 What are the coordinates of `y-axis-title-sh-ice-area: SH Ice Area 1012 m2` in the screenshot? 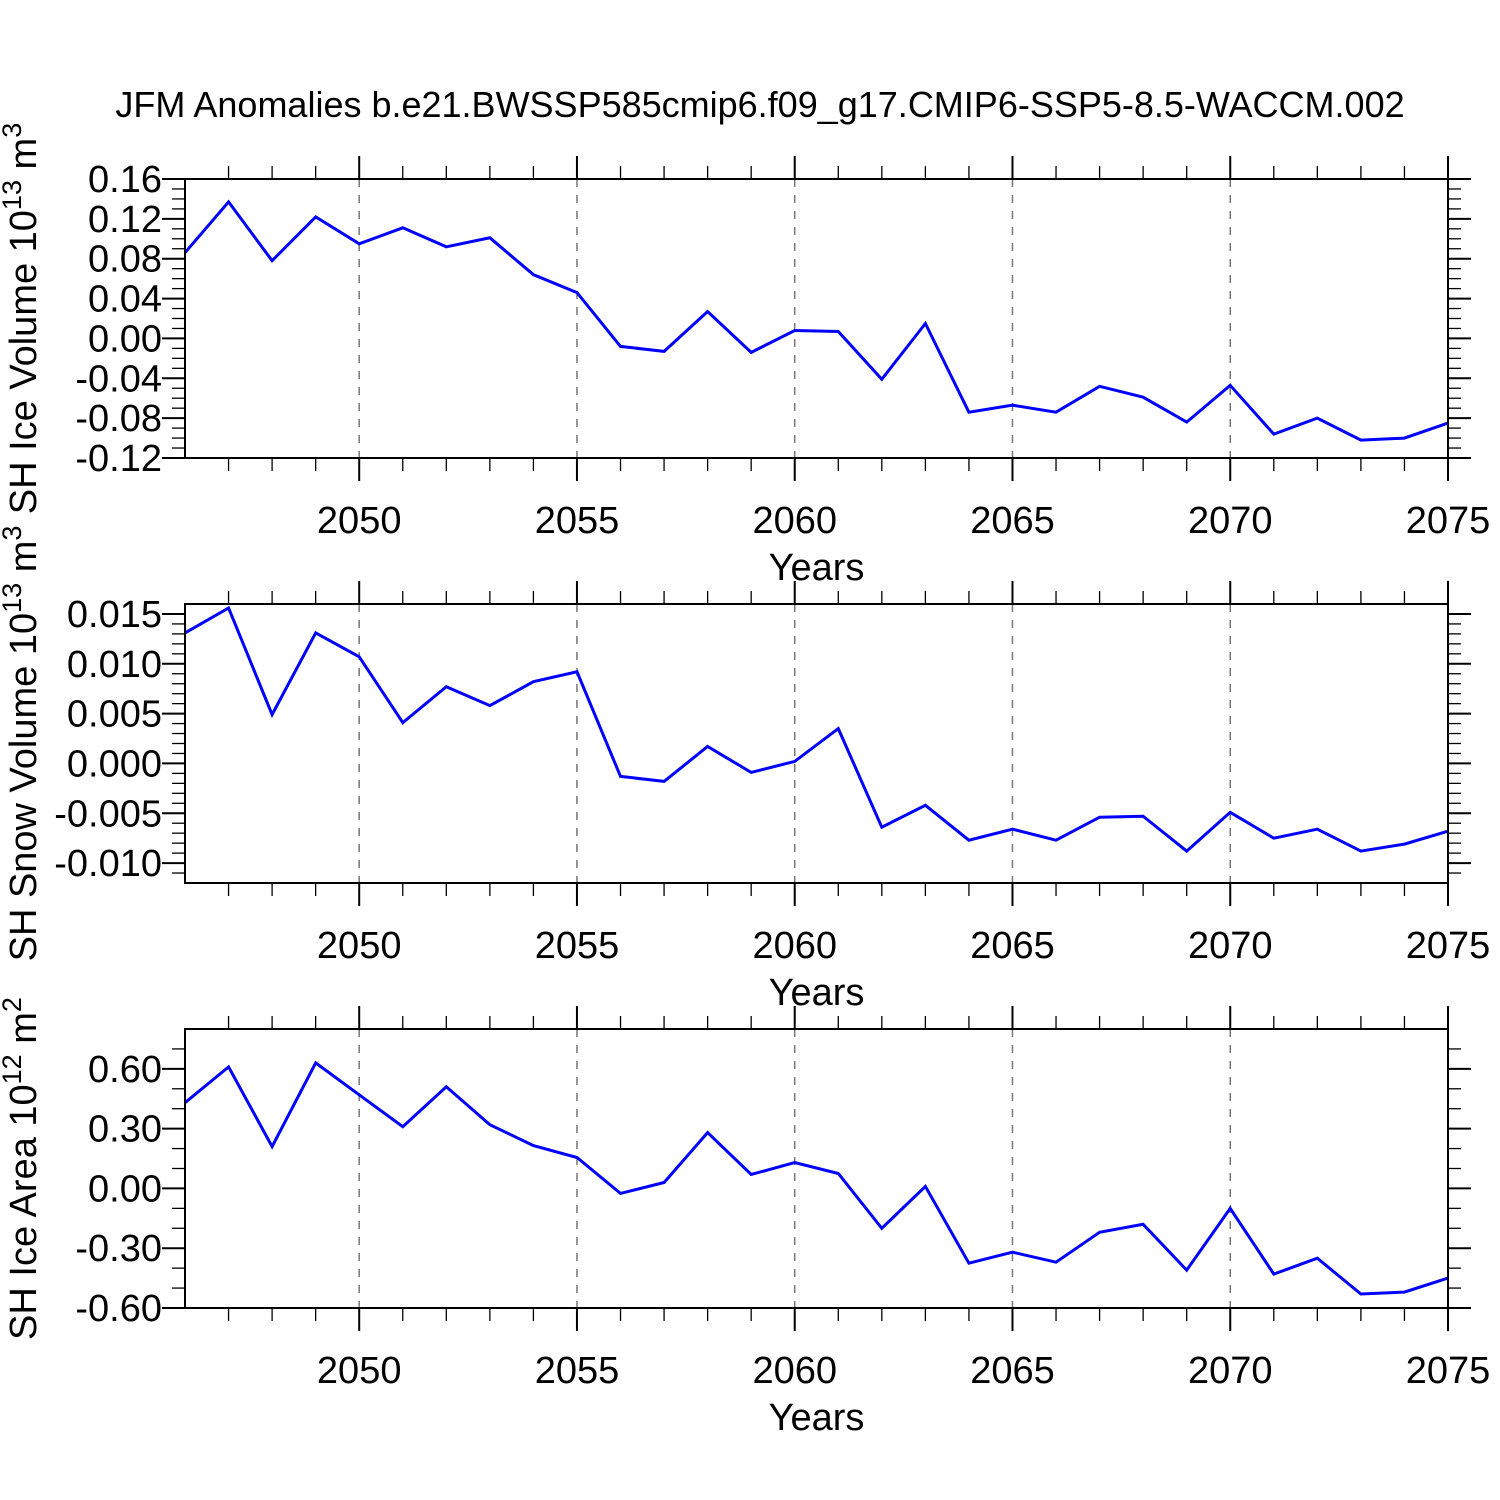 It's located at (22, 1168).